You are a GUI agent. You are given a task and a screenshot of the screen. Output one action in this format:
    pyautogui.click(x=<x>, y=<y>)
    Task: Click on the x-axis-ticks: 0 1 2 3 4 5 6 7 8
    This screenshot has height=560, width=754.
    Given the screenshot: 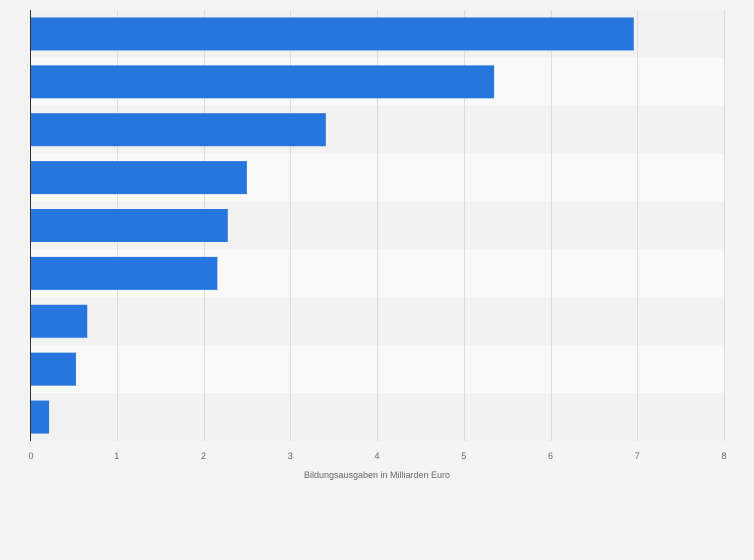 What is the action you would take?
    pyautogui.click(x=377, y=456)
    